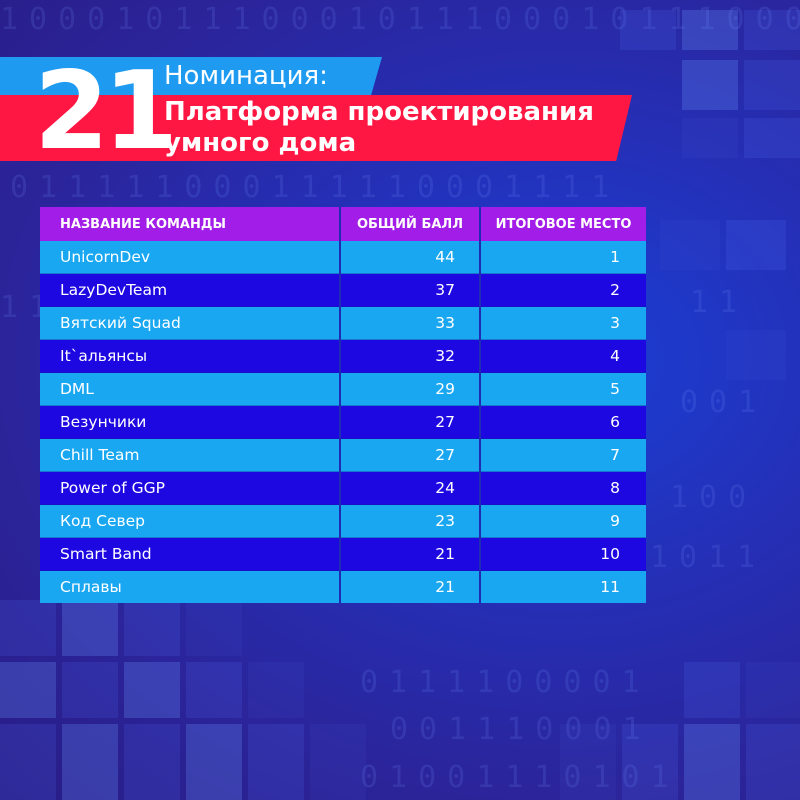 The height and width of the screenshot is (800, 800). What do you see at coordinates (410, 389) in the screenshot?
I see `team-score: 29` at bounding box center [410, 389].